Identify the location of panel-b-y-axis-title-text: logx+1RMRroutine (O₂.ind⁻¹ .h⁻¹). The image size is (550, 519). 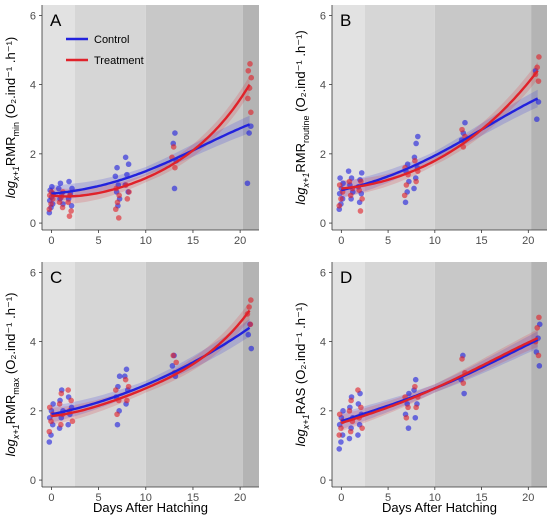
(302, 117).